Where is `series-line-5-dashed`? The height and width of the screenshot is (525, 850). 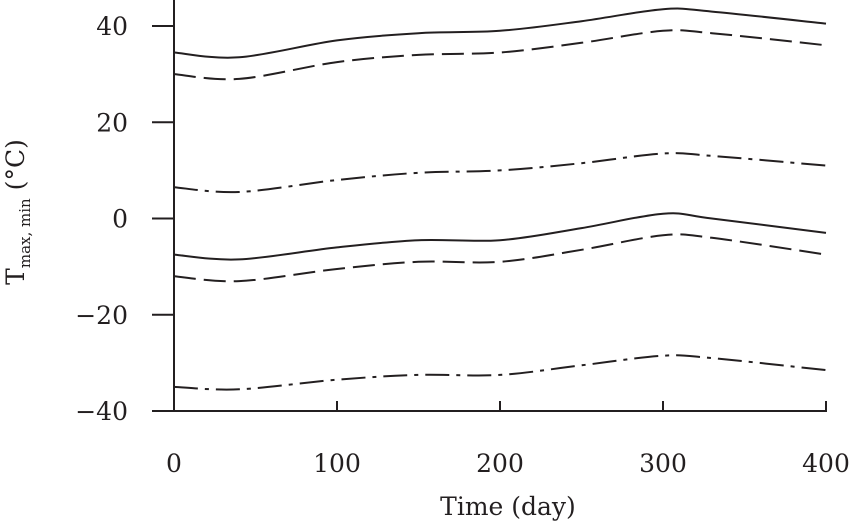 series-line-5-dashed is located at coordinates (500, 258).